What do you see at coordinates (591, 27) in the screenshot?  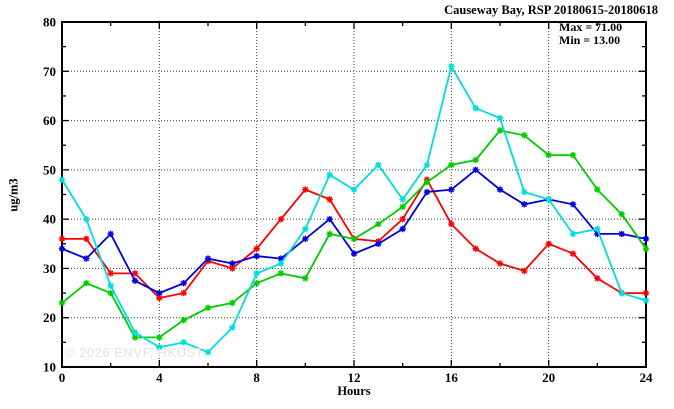 I see `max-value-label: Max = 71.00` at bounding box center [591, 27].